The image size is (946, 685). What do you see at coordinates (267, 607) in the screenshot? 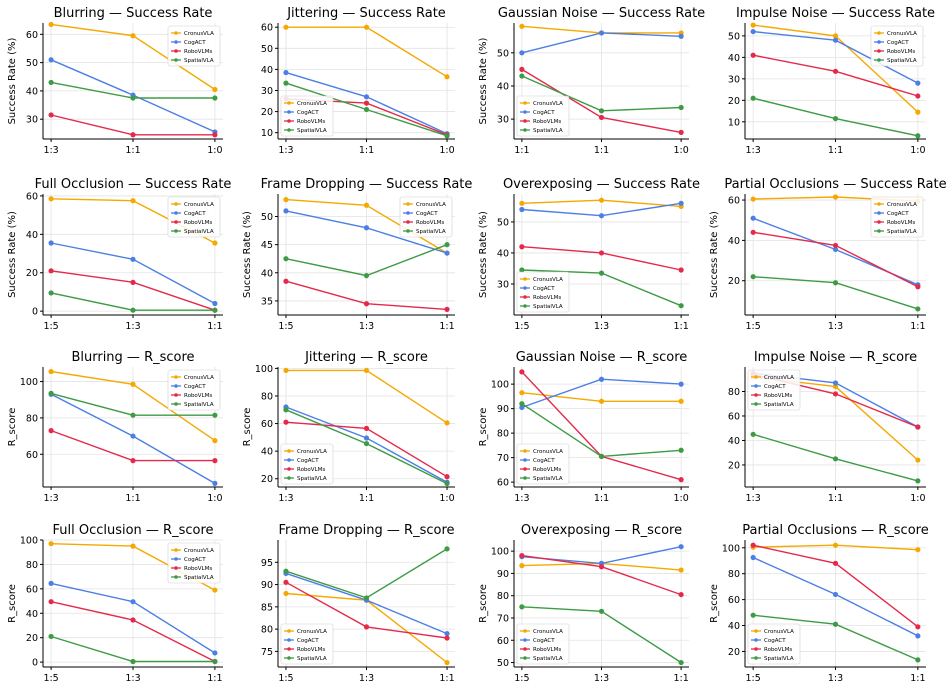
I see `y-tick-label: 85` at bounding box center [267, 607].